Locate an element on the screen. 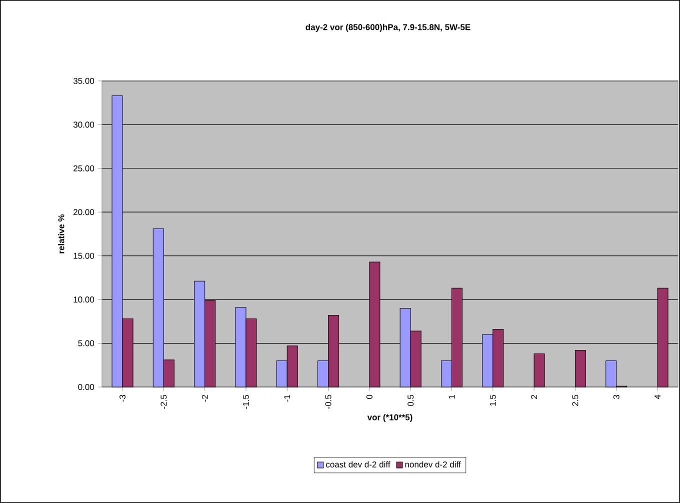 The height and width of the screenshot is (503, 680). y-tick-label: 20.00 is located at coordinates (84, 212).